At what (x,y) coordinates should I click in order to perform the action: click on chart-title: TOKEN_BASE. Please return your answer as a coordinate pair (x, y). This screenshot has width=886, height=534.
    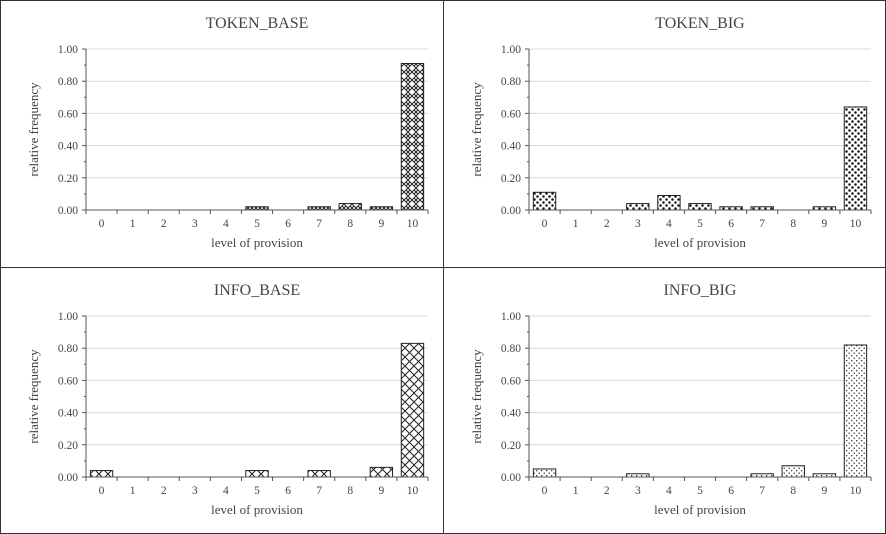
    Looking at the image, I should click on (257, 23).